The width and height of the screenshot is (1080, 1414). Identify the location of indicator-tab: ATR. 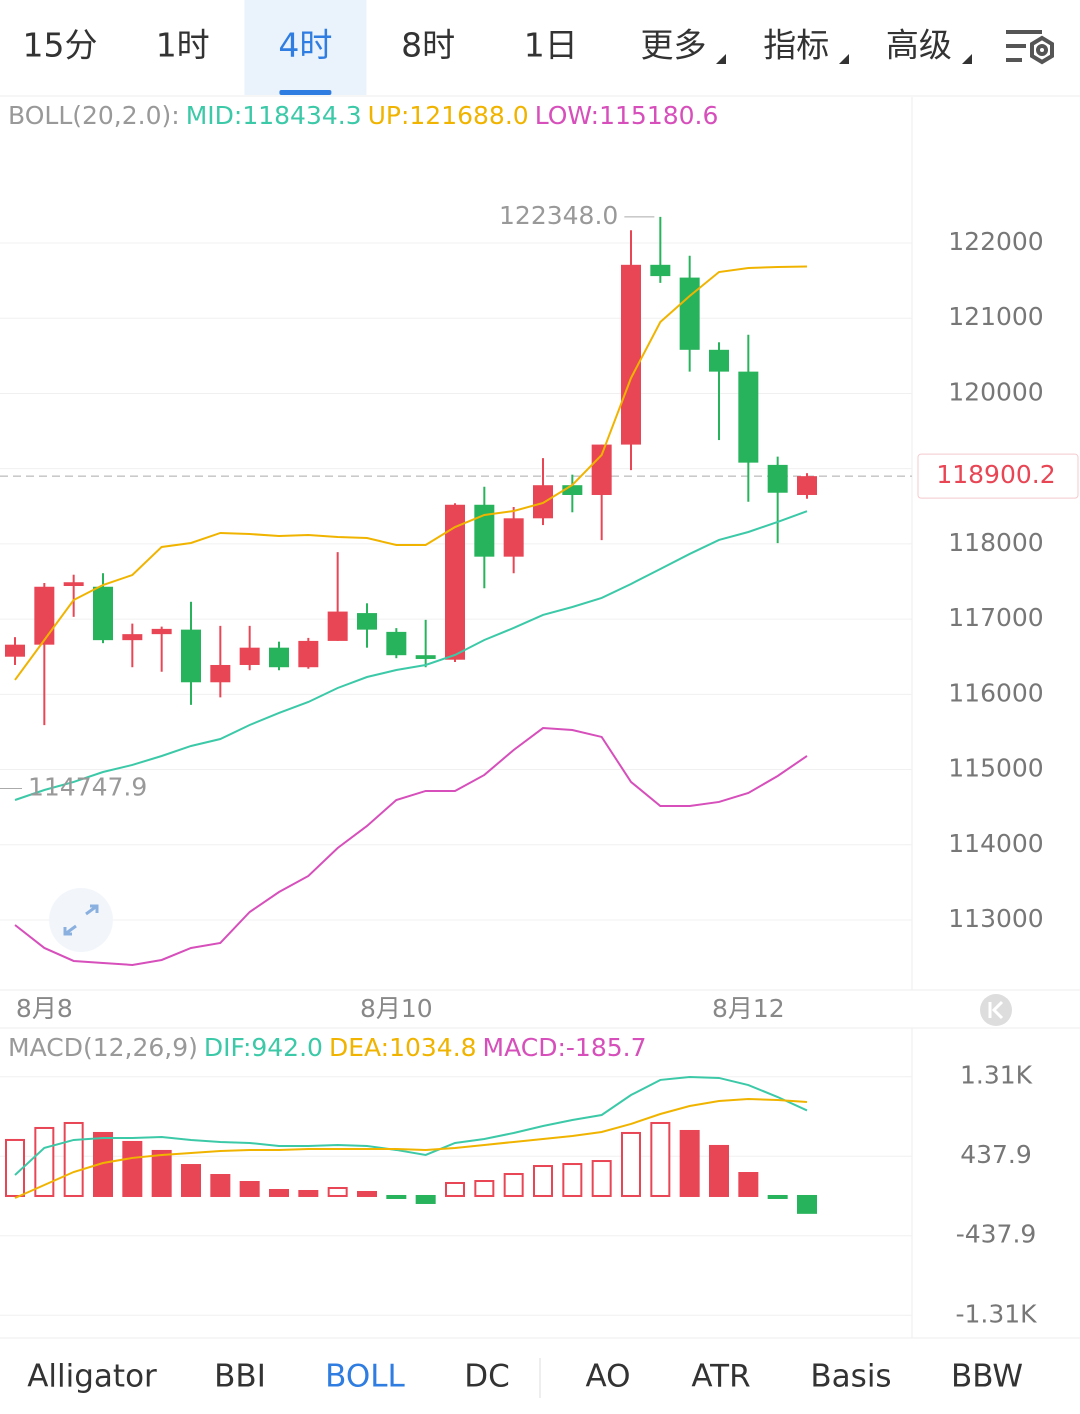
(720, 1377).